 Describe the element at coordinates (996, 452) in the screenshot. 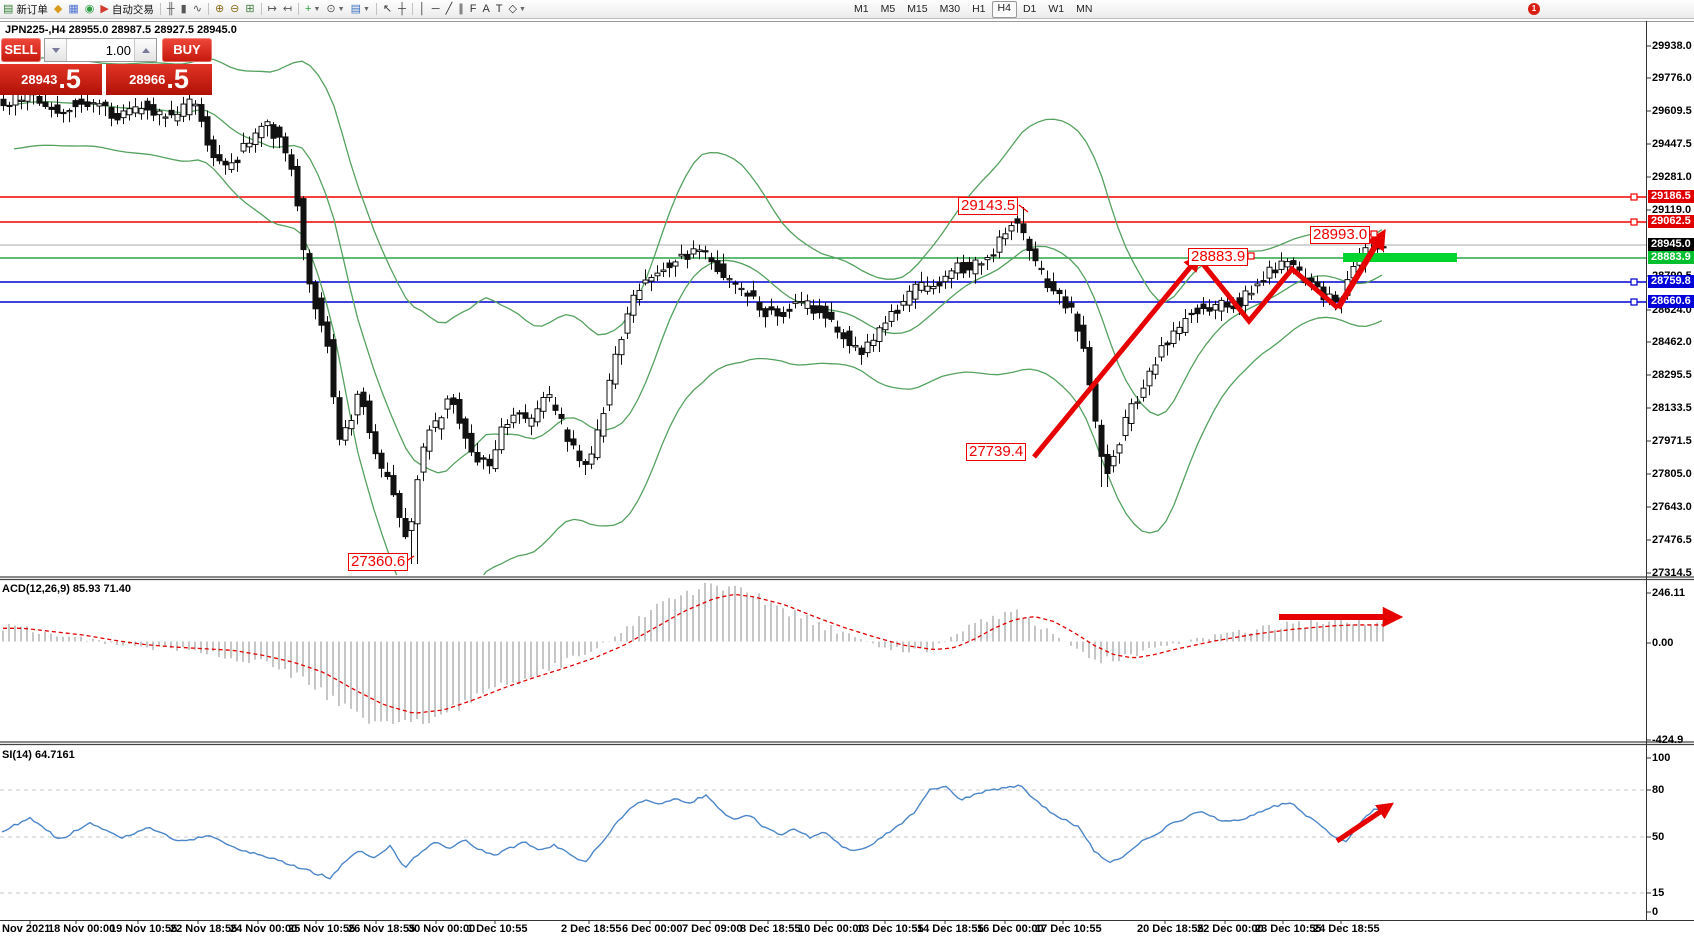

I see `price-annotation: 27739.4` at that location.